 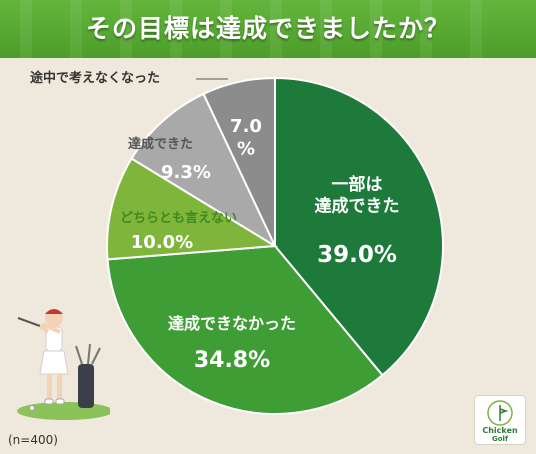 I want to click on slice-value-3: 10.0%, so click(x=162, y=242).